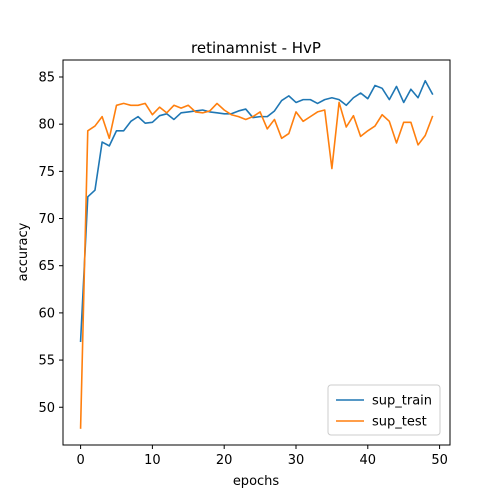 This screenshot has height=500, width=500. Describe the element at coordinates (46, 408) in the screenshot. I see `y-tick-label: 50` at that location.